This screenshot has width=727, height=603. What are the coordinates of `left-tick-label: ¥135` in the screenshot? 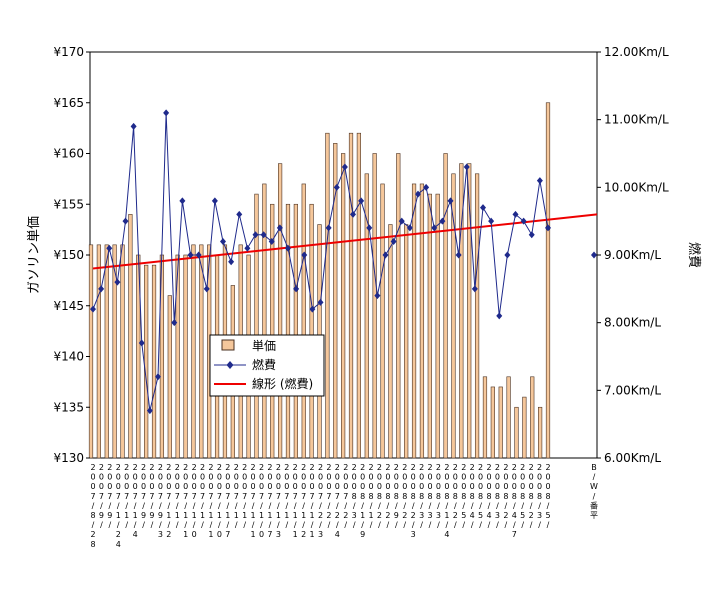 It's located at (68, 407).